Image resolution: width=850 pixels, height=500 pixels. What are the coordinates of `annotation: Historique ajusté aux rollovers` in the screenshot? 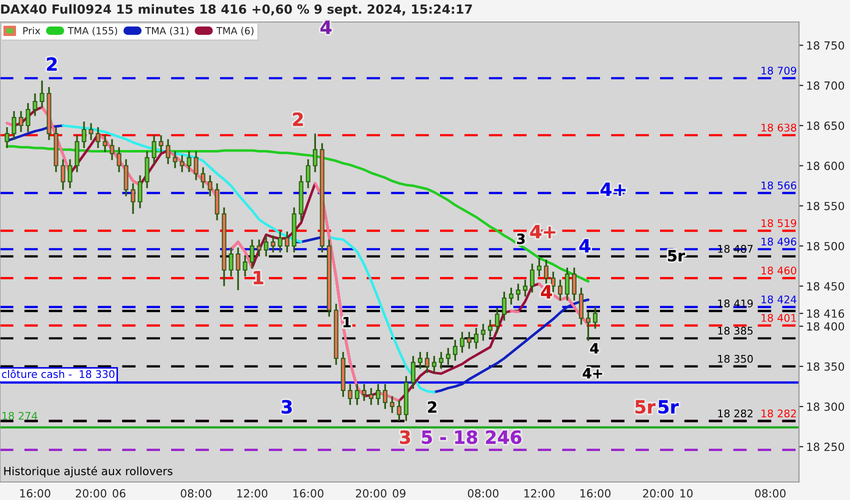 It's located at (88, 472).